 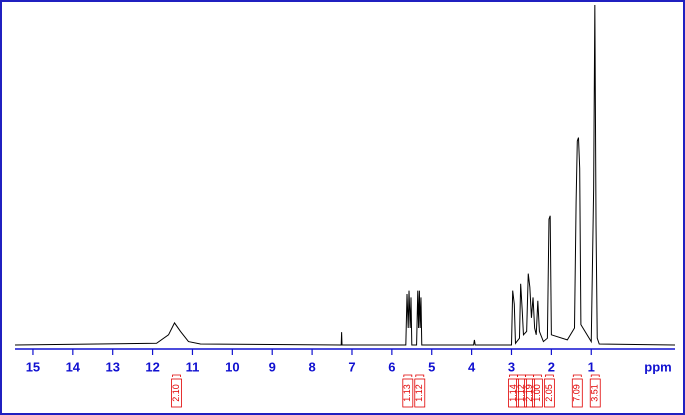 I want to click on integral-label: 7.09, so click(x=577, y=393).